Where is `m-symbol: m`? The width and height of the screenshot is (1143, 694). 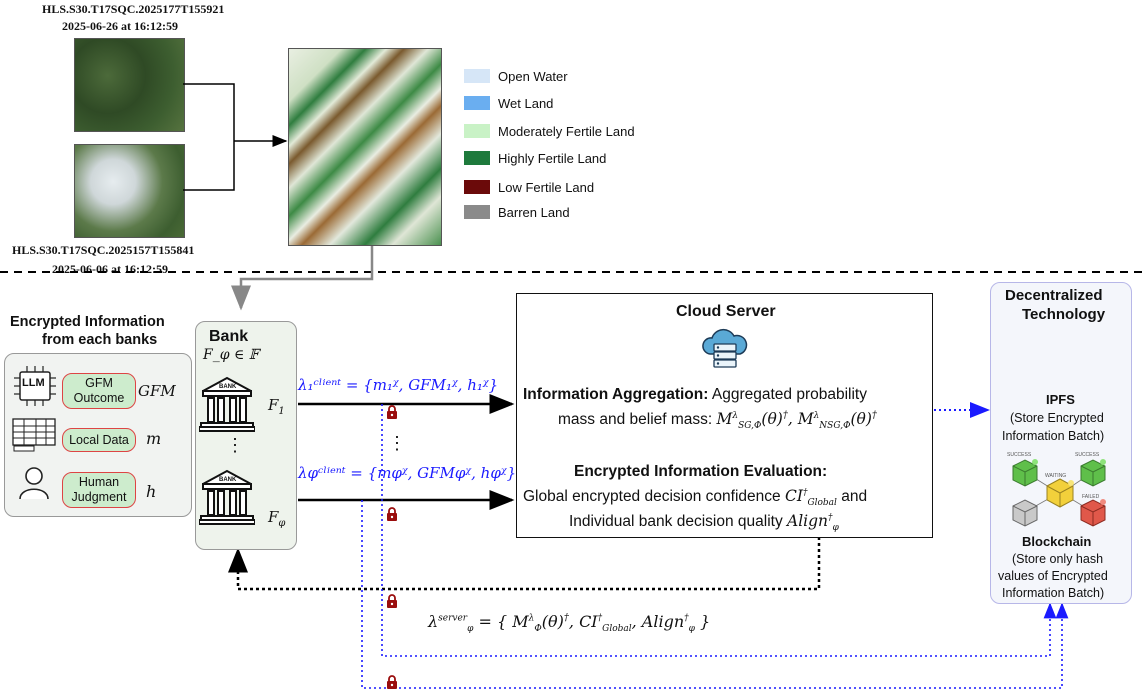
m-symbol: m is located at coordinates (154, 438).